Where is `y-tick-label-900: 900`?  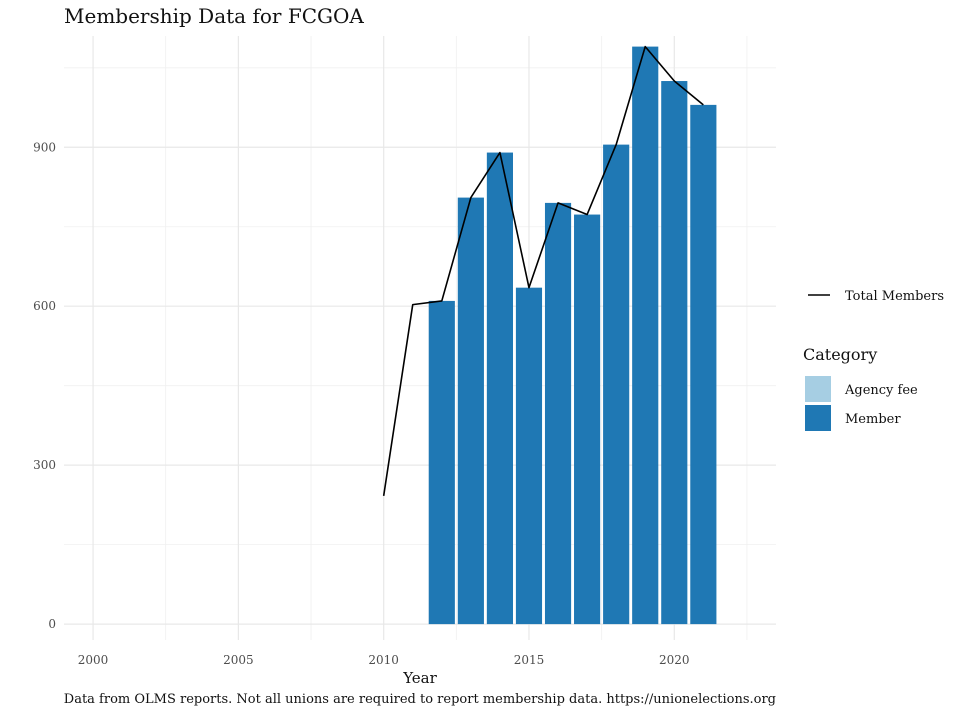 y-tick-label-900: 900 is located at coordinates (44, 147).